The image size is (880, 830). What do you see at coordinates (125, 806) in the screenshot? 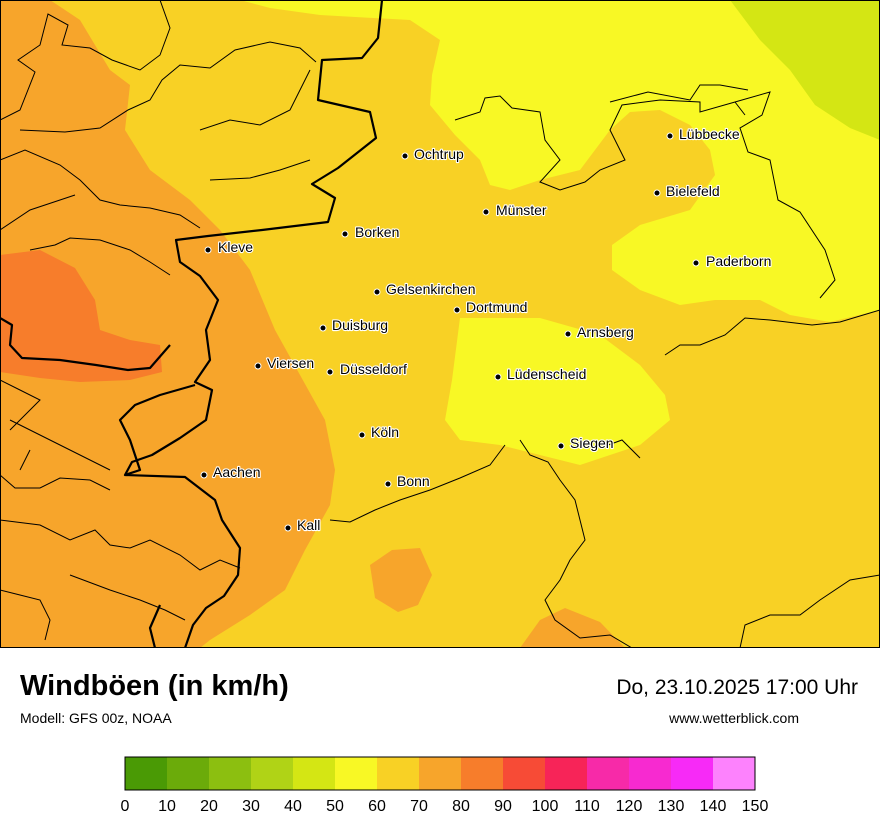
I see `legend-tick-label: 0` at bounding box center [125, 806].